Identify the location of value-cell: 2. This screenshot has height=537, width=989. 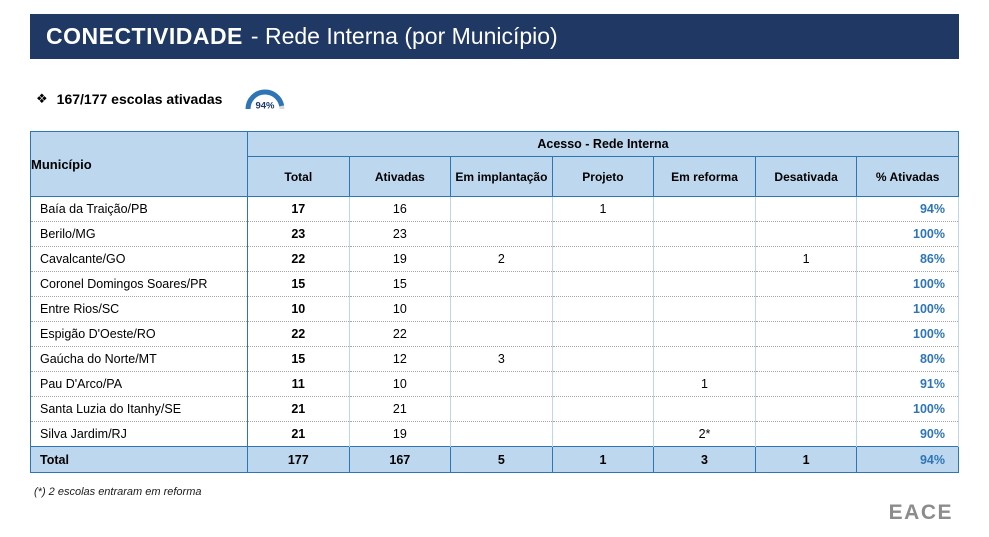
(501, 259).